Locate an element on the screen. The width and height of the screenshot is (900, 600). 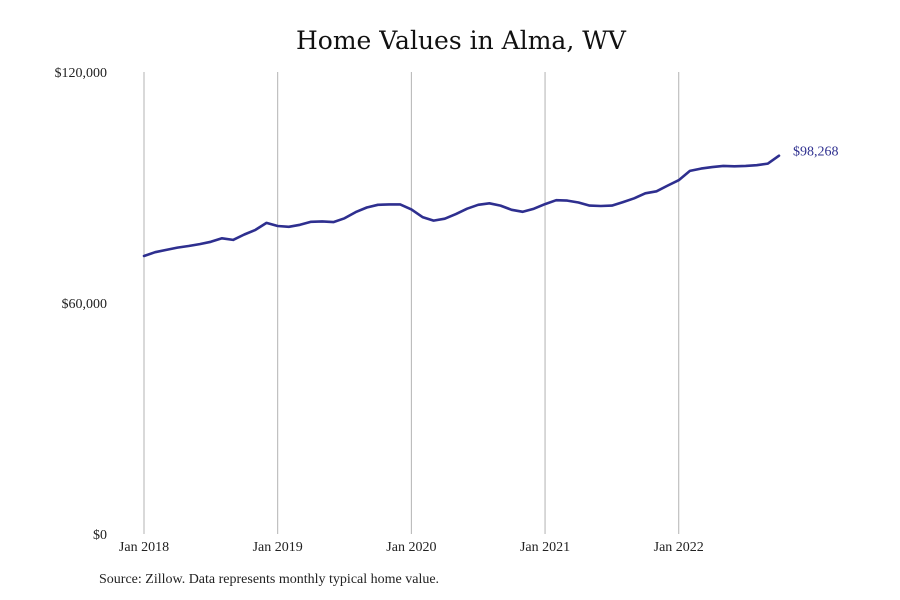
x-tick-label: Jan 2019 is located at coordinates (278, 547).